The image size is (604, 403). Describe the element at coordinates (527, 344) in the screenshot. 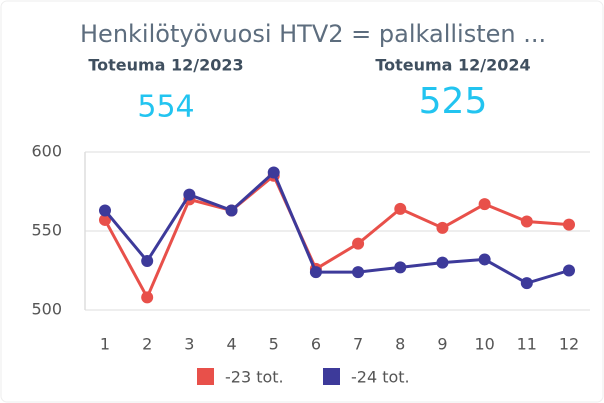

I see `x-tick-label: 11` at that location.